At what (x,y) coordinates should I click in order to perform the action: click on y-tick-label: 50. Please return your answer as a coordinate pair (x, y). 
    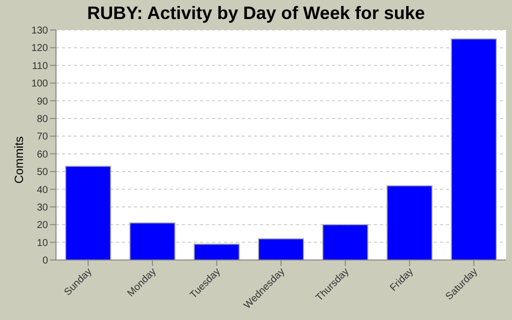
    Looking at the image, I should click on (42, 172).